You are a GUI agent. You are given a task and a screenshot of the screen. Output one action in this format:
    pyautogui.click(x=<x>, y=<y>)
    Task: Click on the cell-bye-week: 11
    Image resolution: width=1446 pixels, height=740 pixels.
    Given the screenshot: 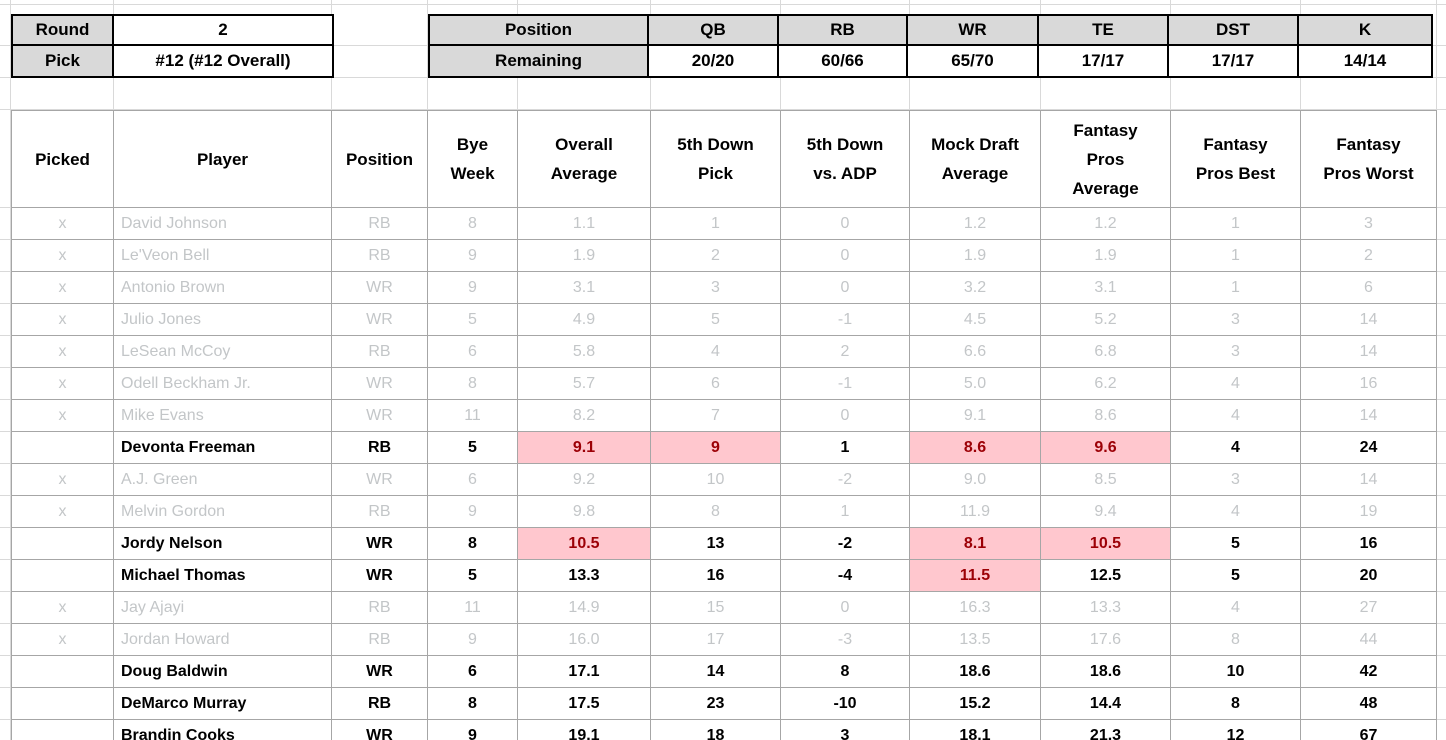 What is the action you would take?
    pyautogui.click(x=473, y=608)
    